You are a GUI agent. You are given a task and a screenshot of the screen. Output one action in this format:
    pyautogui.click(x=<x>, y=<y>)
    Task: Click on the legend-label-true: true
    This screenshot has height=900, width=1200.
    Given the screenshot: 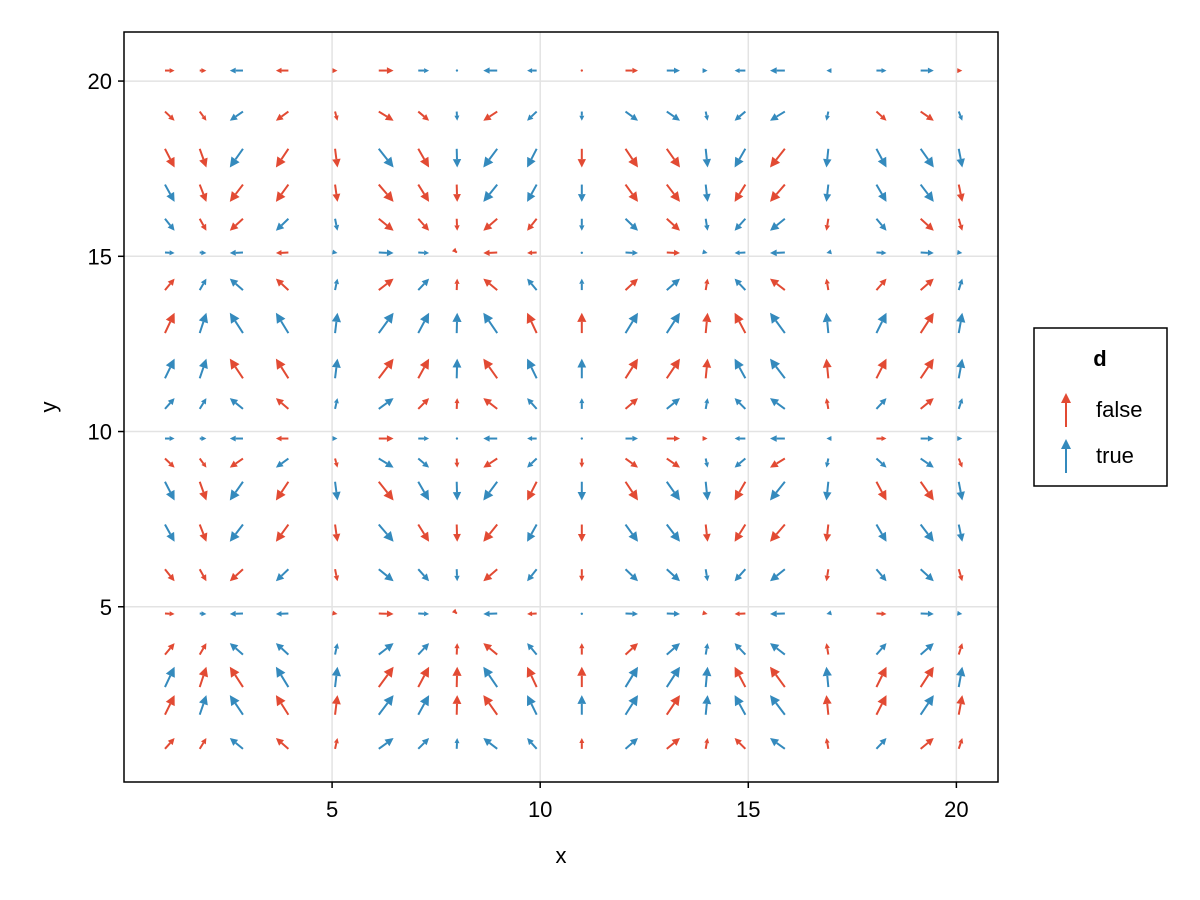 What is the action you would take?
    pyautogui.click(x=1115, y=455)
    